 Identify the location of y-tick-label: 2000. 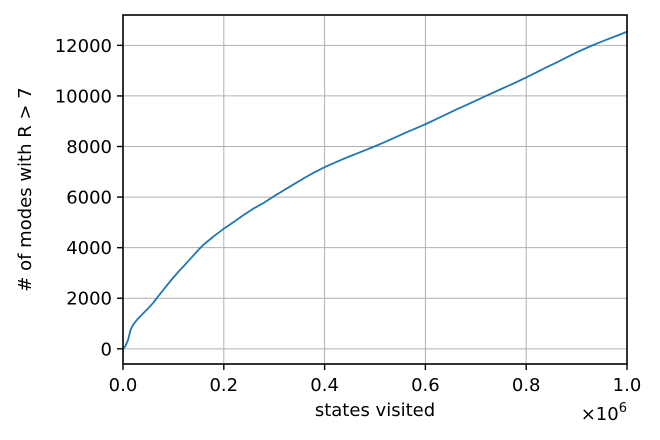
(89, 299).